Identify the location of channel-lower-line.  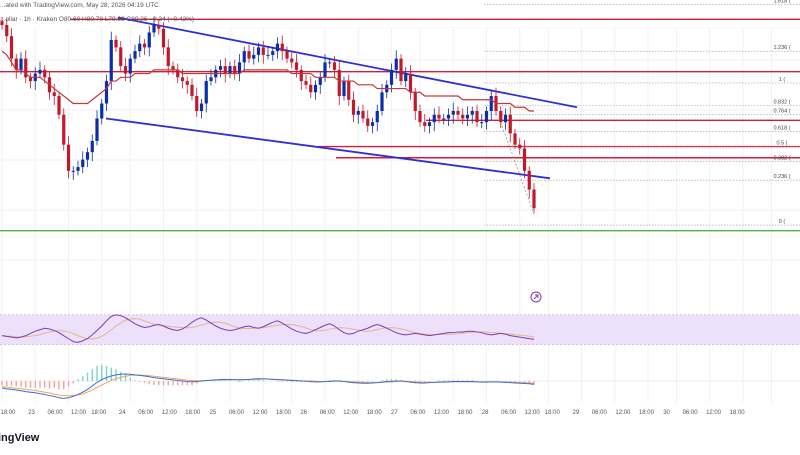
(328, 148).